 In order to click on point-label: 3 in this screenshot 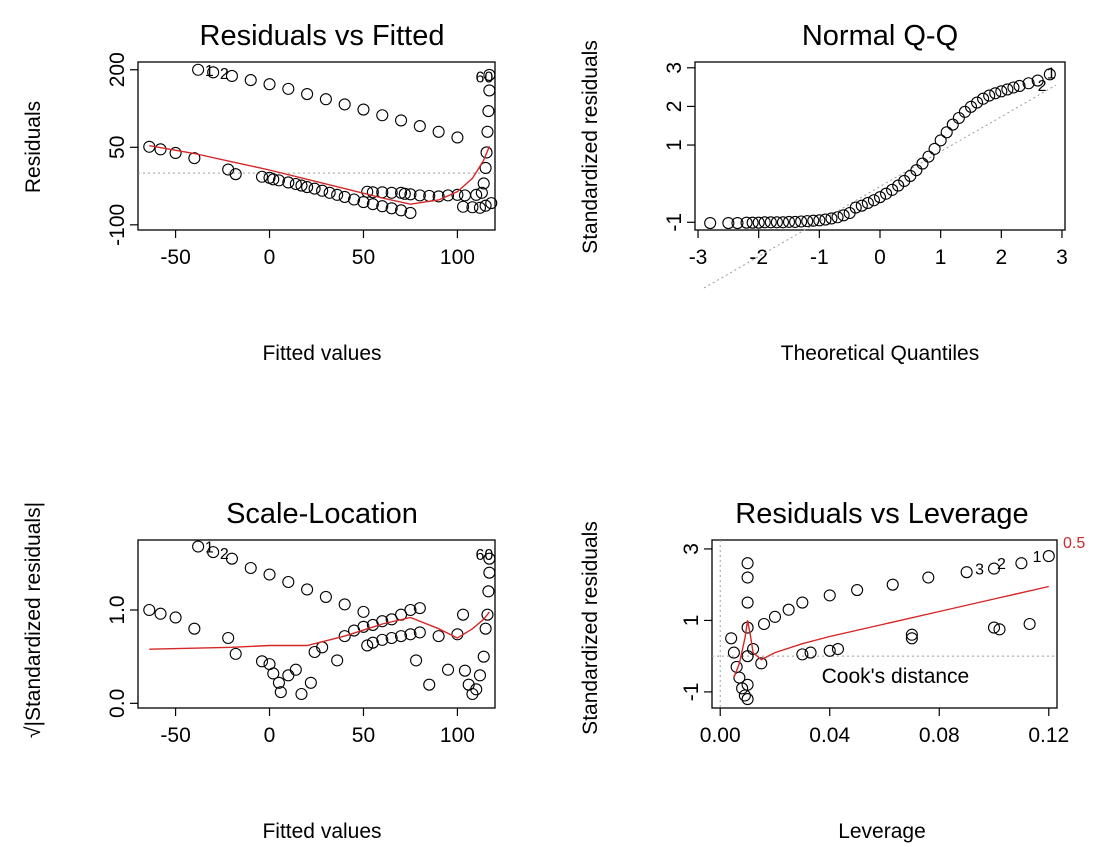, I will do `click(979, 570)`.